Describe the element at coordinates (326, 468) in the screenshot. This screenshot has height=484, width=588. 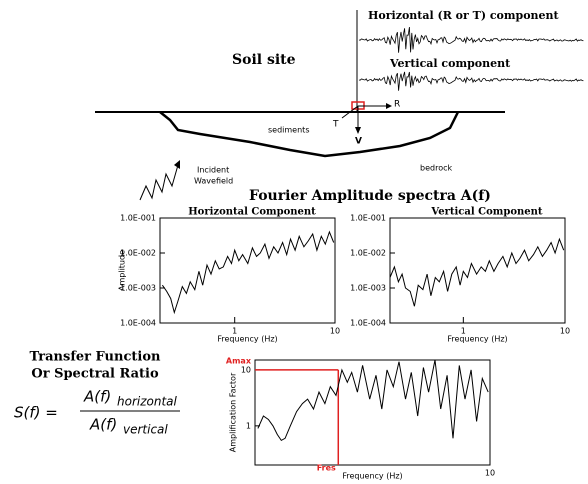
I see `fres-label: Fres` at that location.